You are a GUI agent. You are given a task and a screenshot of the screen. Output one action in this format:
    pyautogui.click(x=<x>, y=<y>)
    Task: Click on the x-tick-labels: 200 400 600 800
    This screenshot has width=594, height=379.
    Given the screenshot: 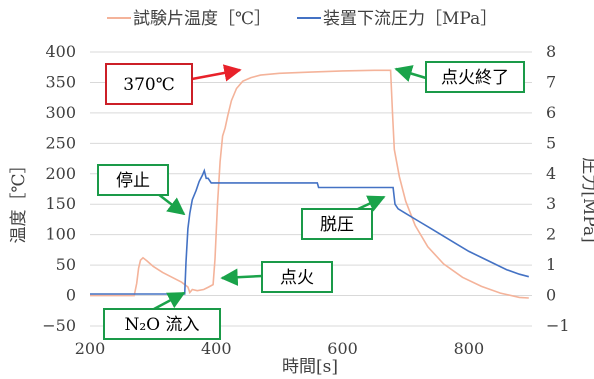 What is the action you would take?
    pyautogui.click(x=279, y=348)
    